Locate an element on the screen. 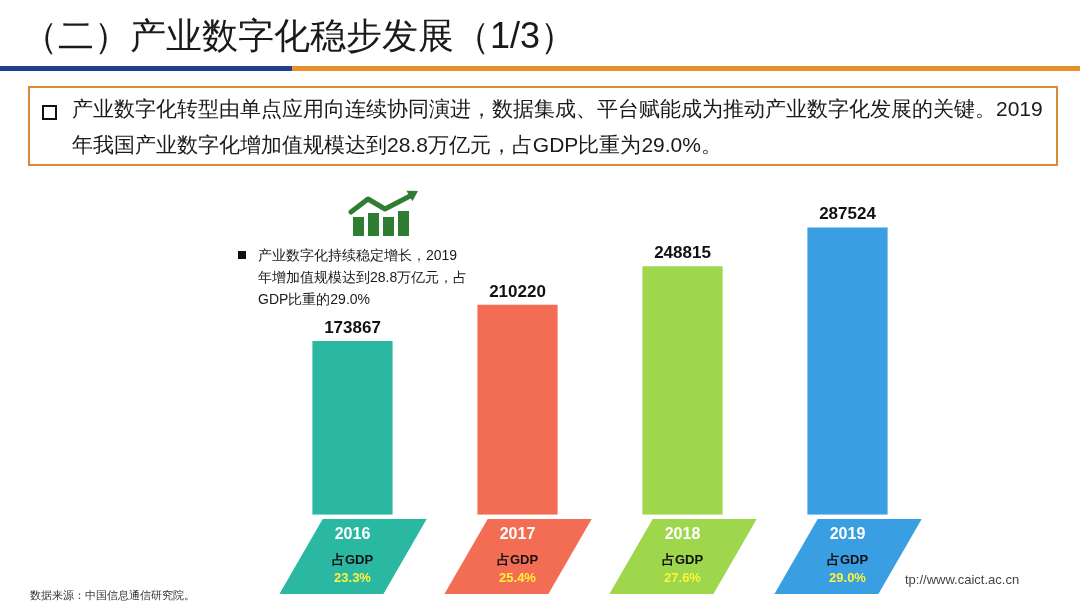 This screenshot has height=608, width=1080. source-note: 数据来源：中国信息通信研究院。 is located at coordinates (112, 595).